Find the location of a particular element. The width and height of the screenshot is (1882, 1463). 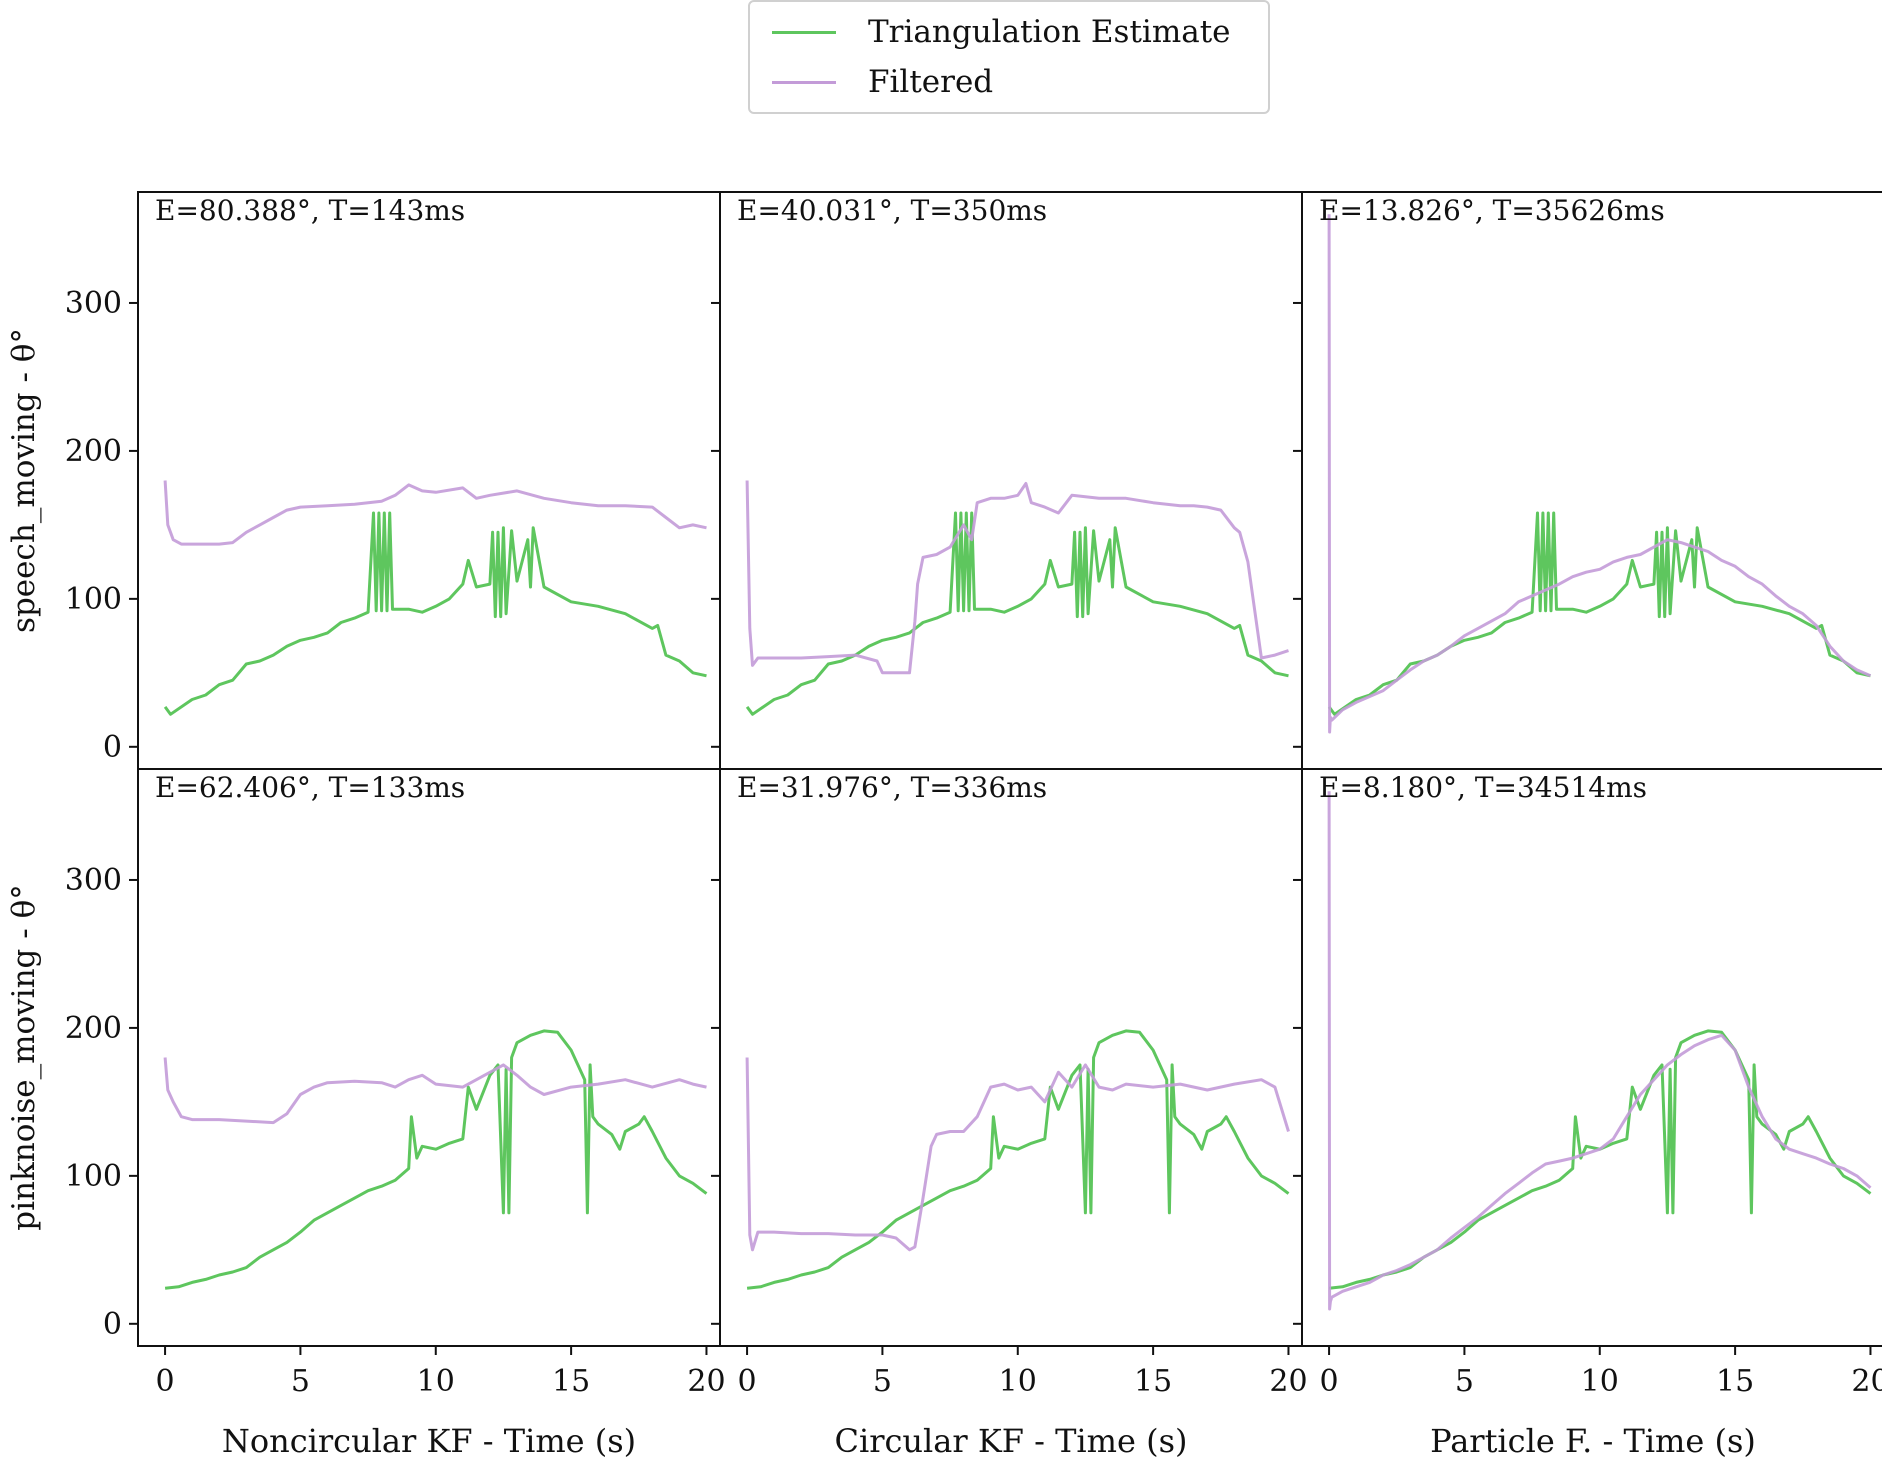

panel-r0-c0: 0 100 200 300 E=80.388°, T=143ms is located at coordinates (393, 480).